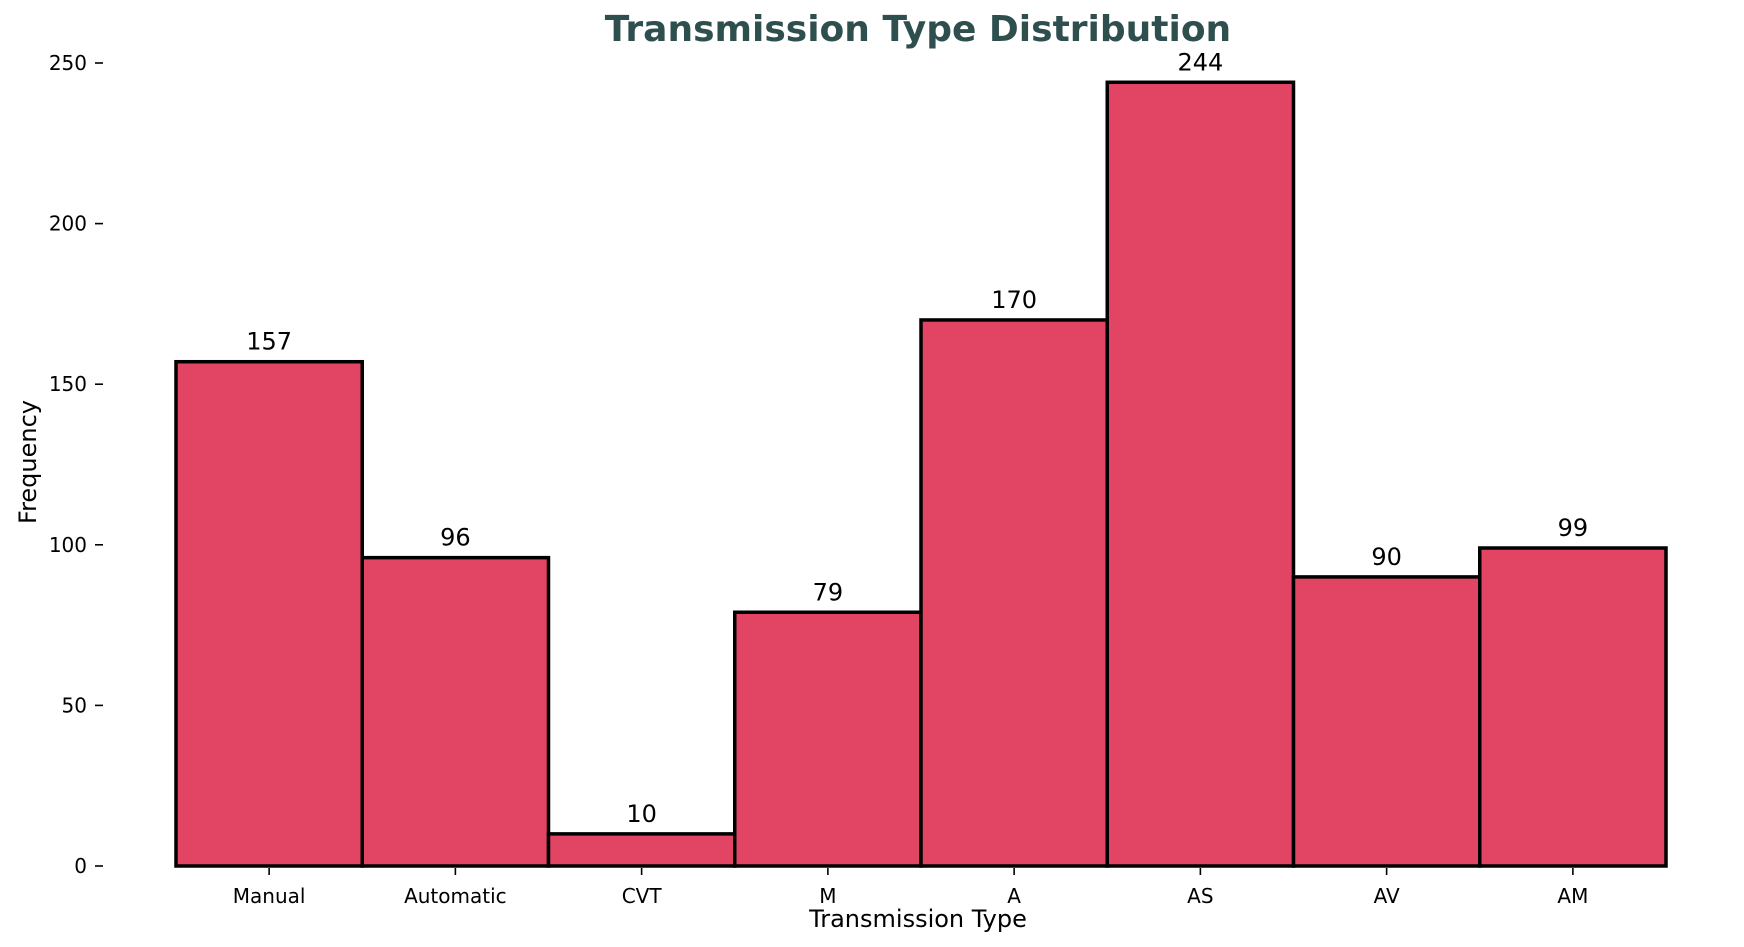 Image resolution: width=1744 pixels, height=947 pixels. Describe the element at coordinates (74, 705) in the screenshot. I see `y-tick-label: 50` at that location.